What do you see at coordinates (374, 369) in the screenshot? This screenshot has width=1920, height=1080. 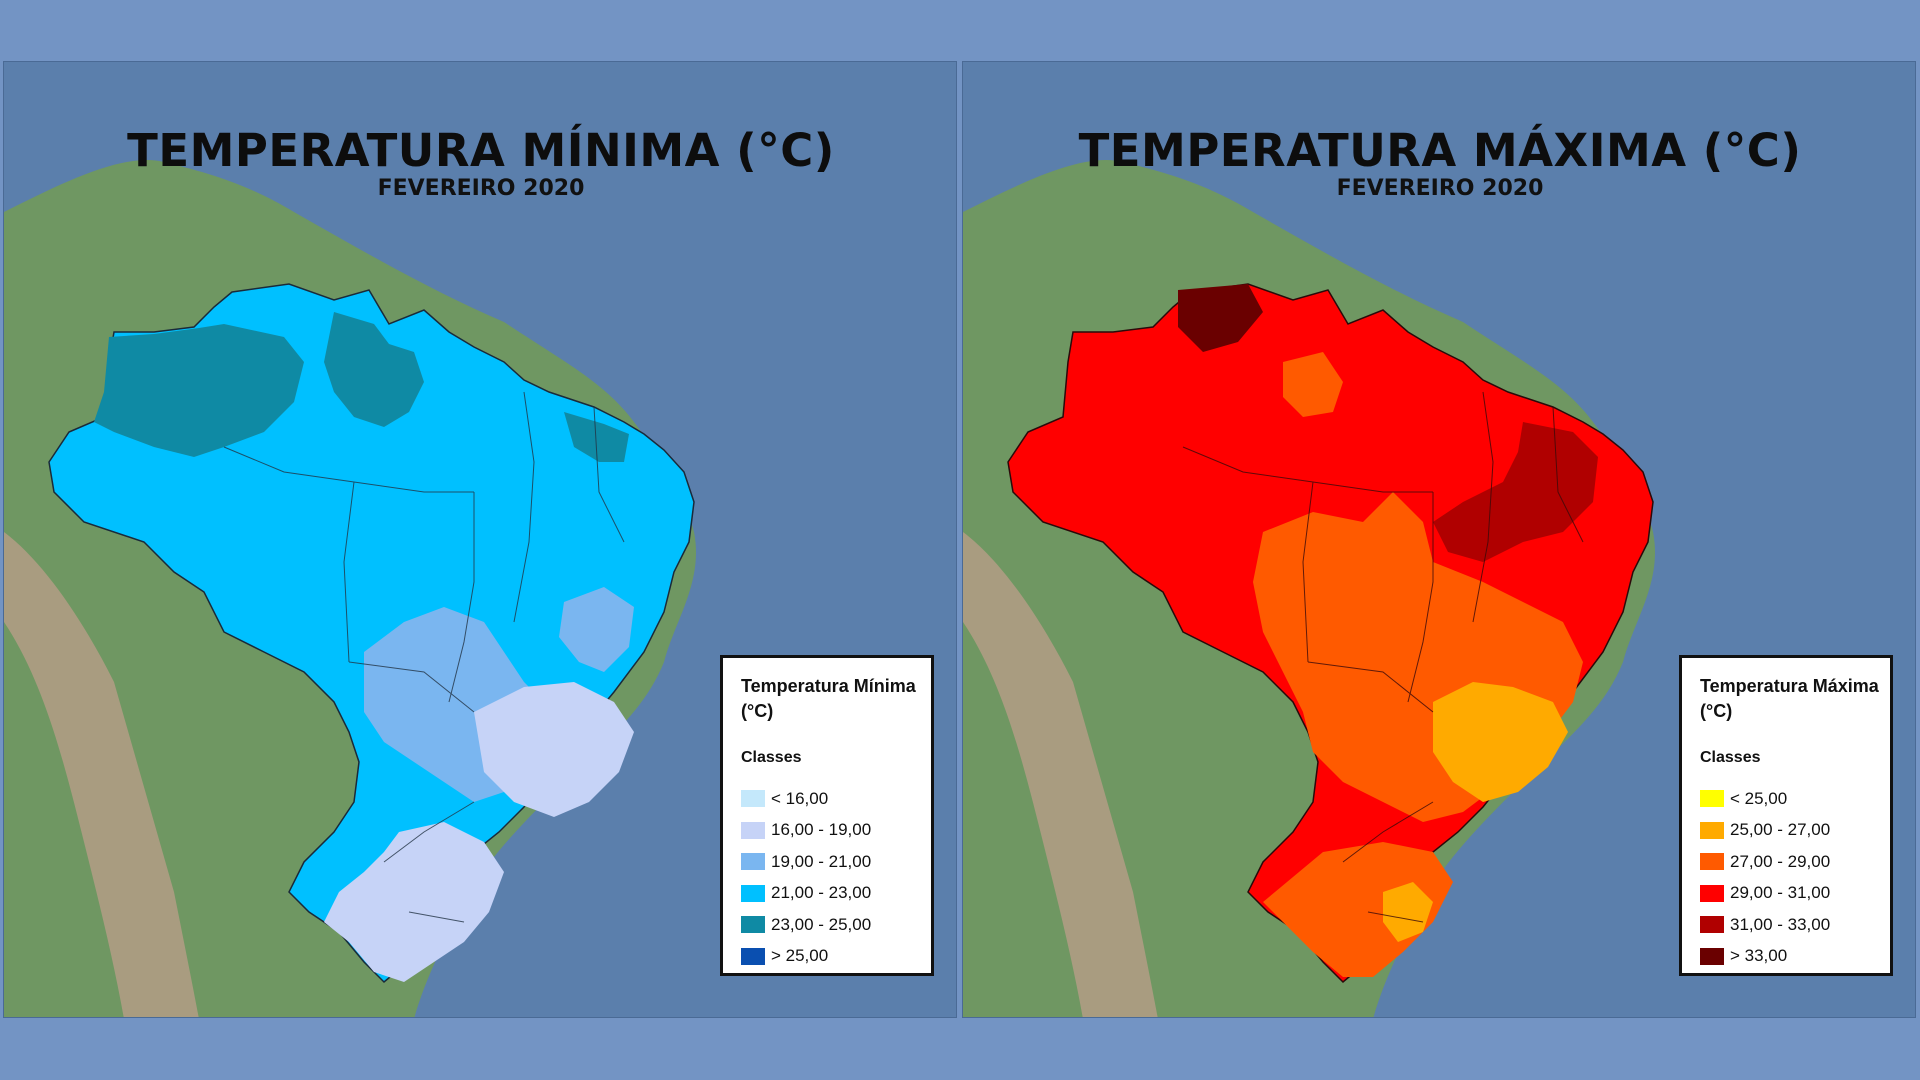 I see `zone-23-25-central` at bounding box center [374, 369].